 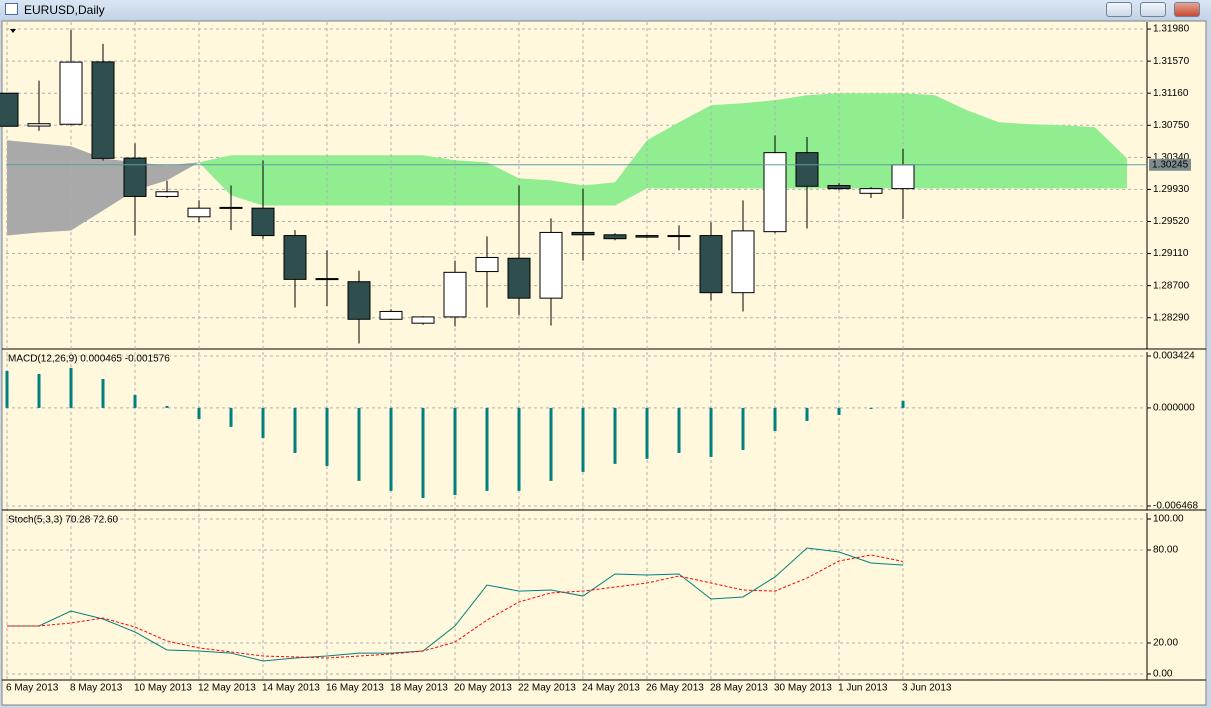 I want to click on x-tick-label: 26 May 2013, so click(x=675, y=688).